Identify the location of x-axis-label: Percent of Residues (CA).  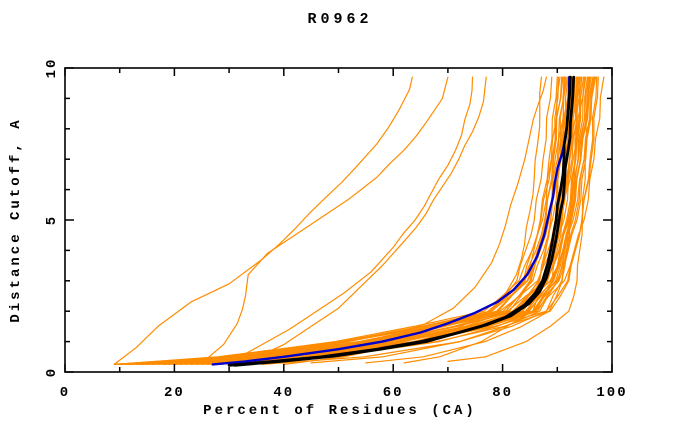
(340, 411).